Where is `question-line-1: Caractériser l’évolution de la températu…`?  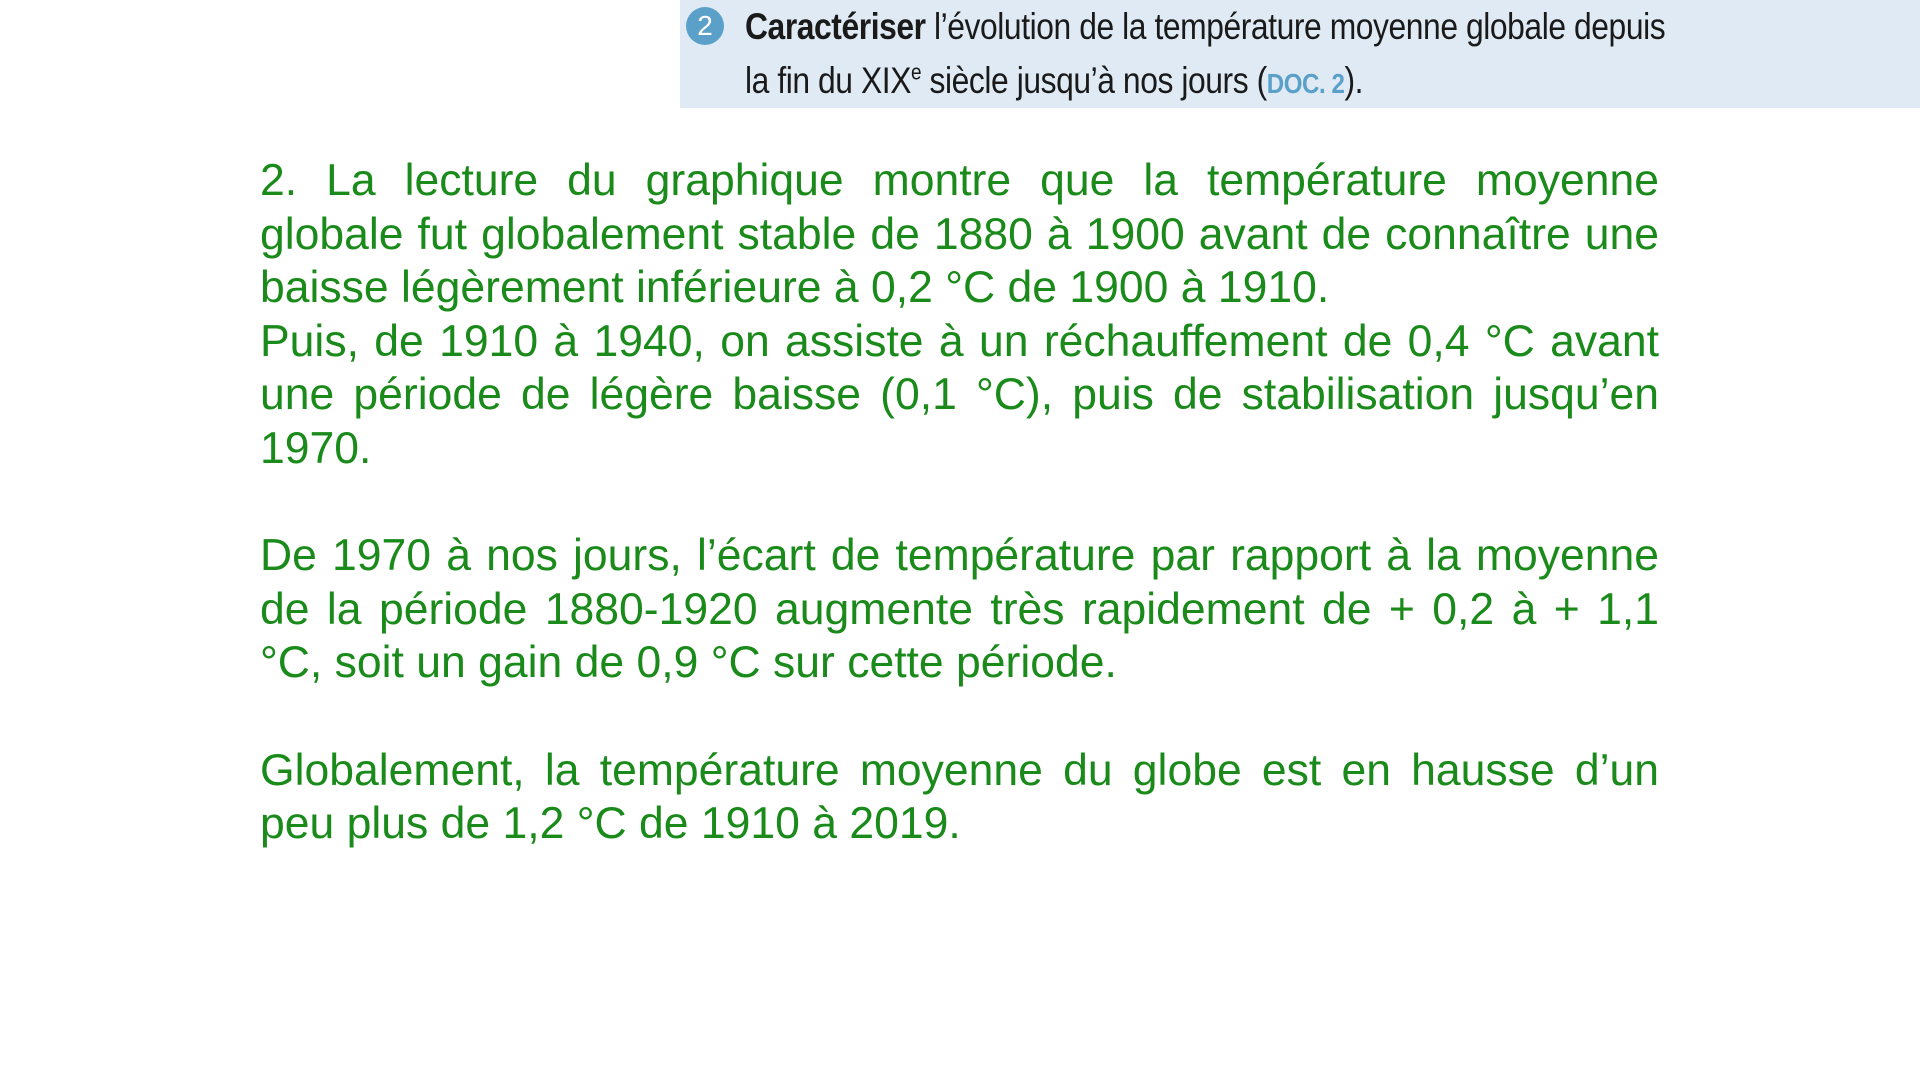
question-line-1: Caractériser l’évolution de la températu… is located at coordinates (1250, 27).